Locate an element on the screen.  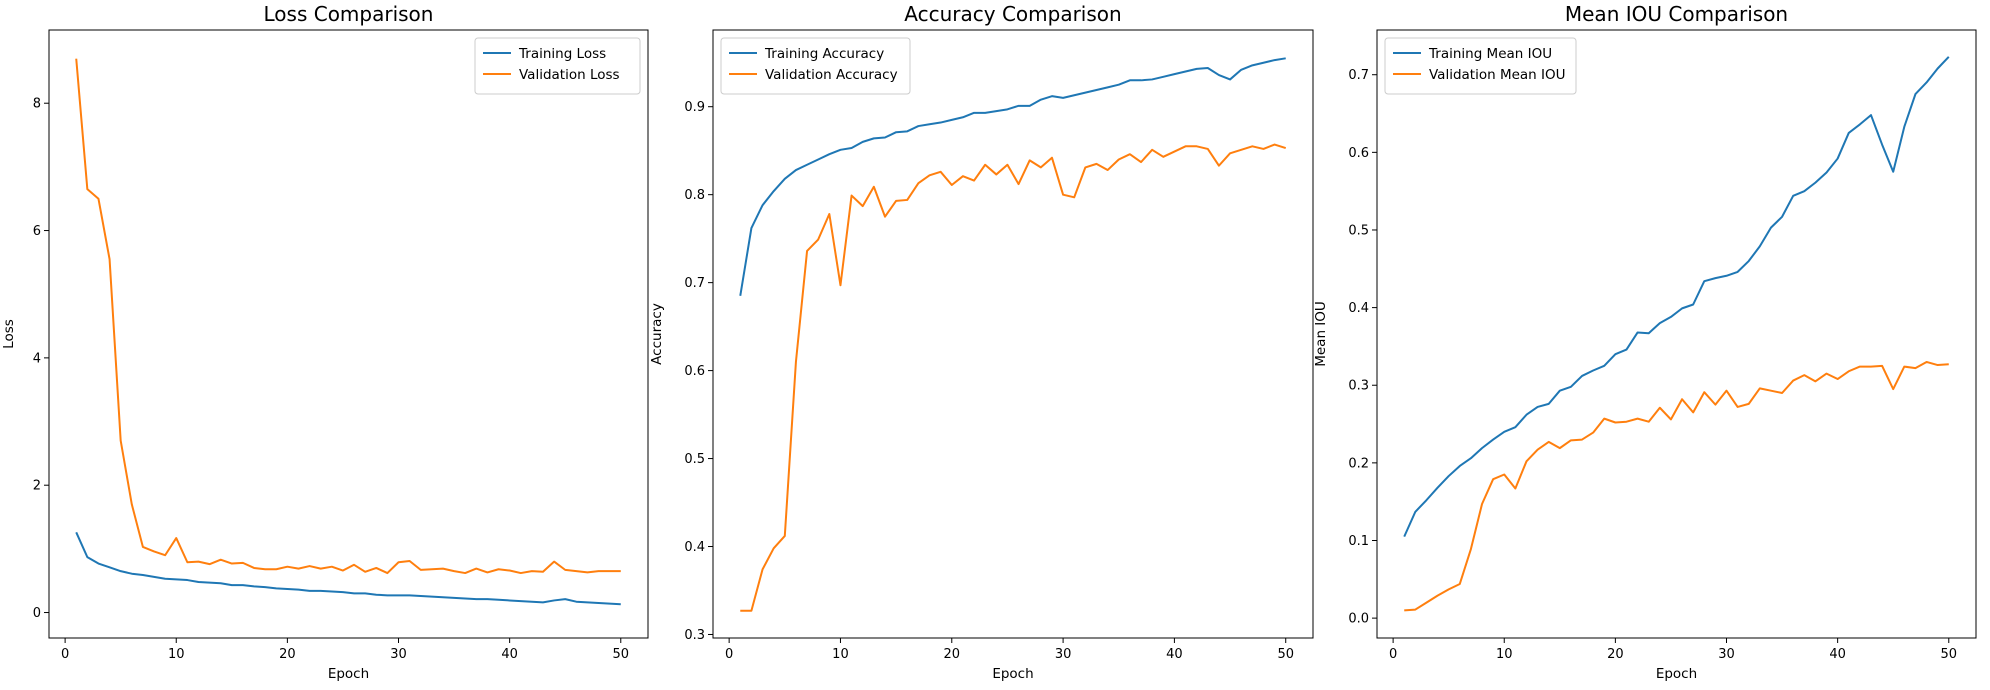
loss-x-tick-label: 20 is located at coordinates (287, 654).